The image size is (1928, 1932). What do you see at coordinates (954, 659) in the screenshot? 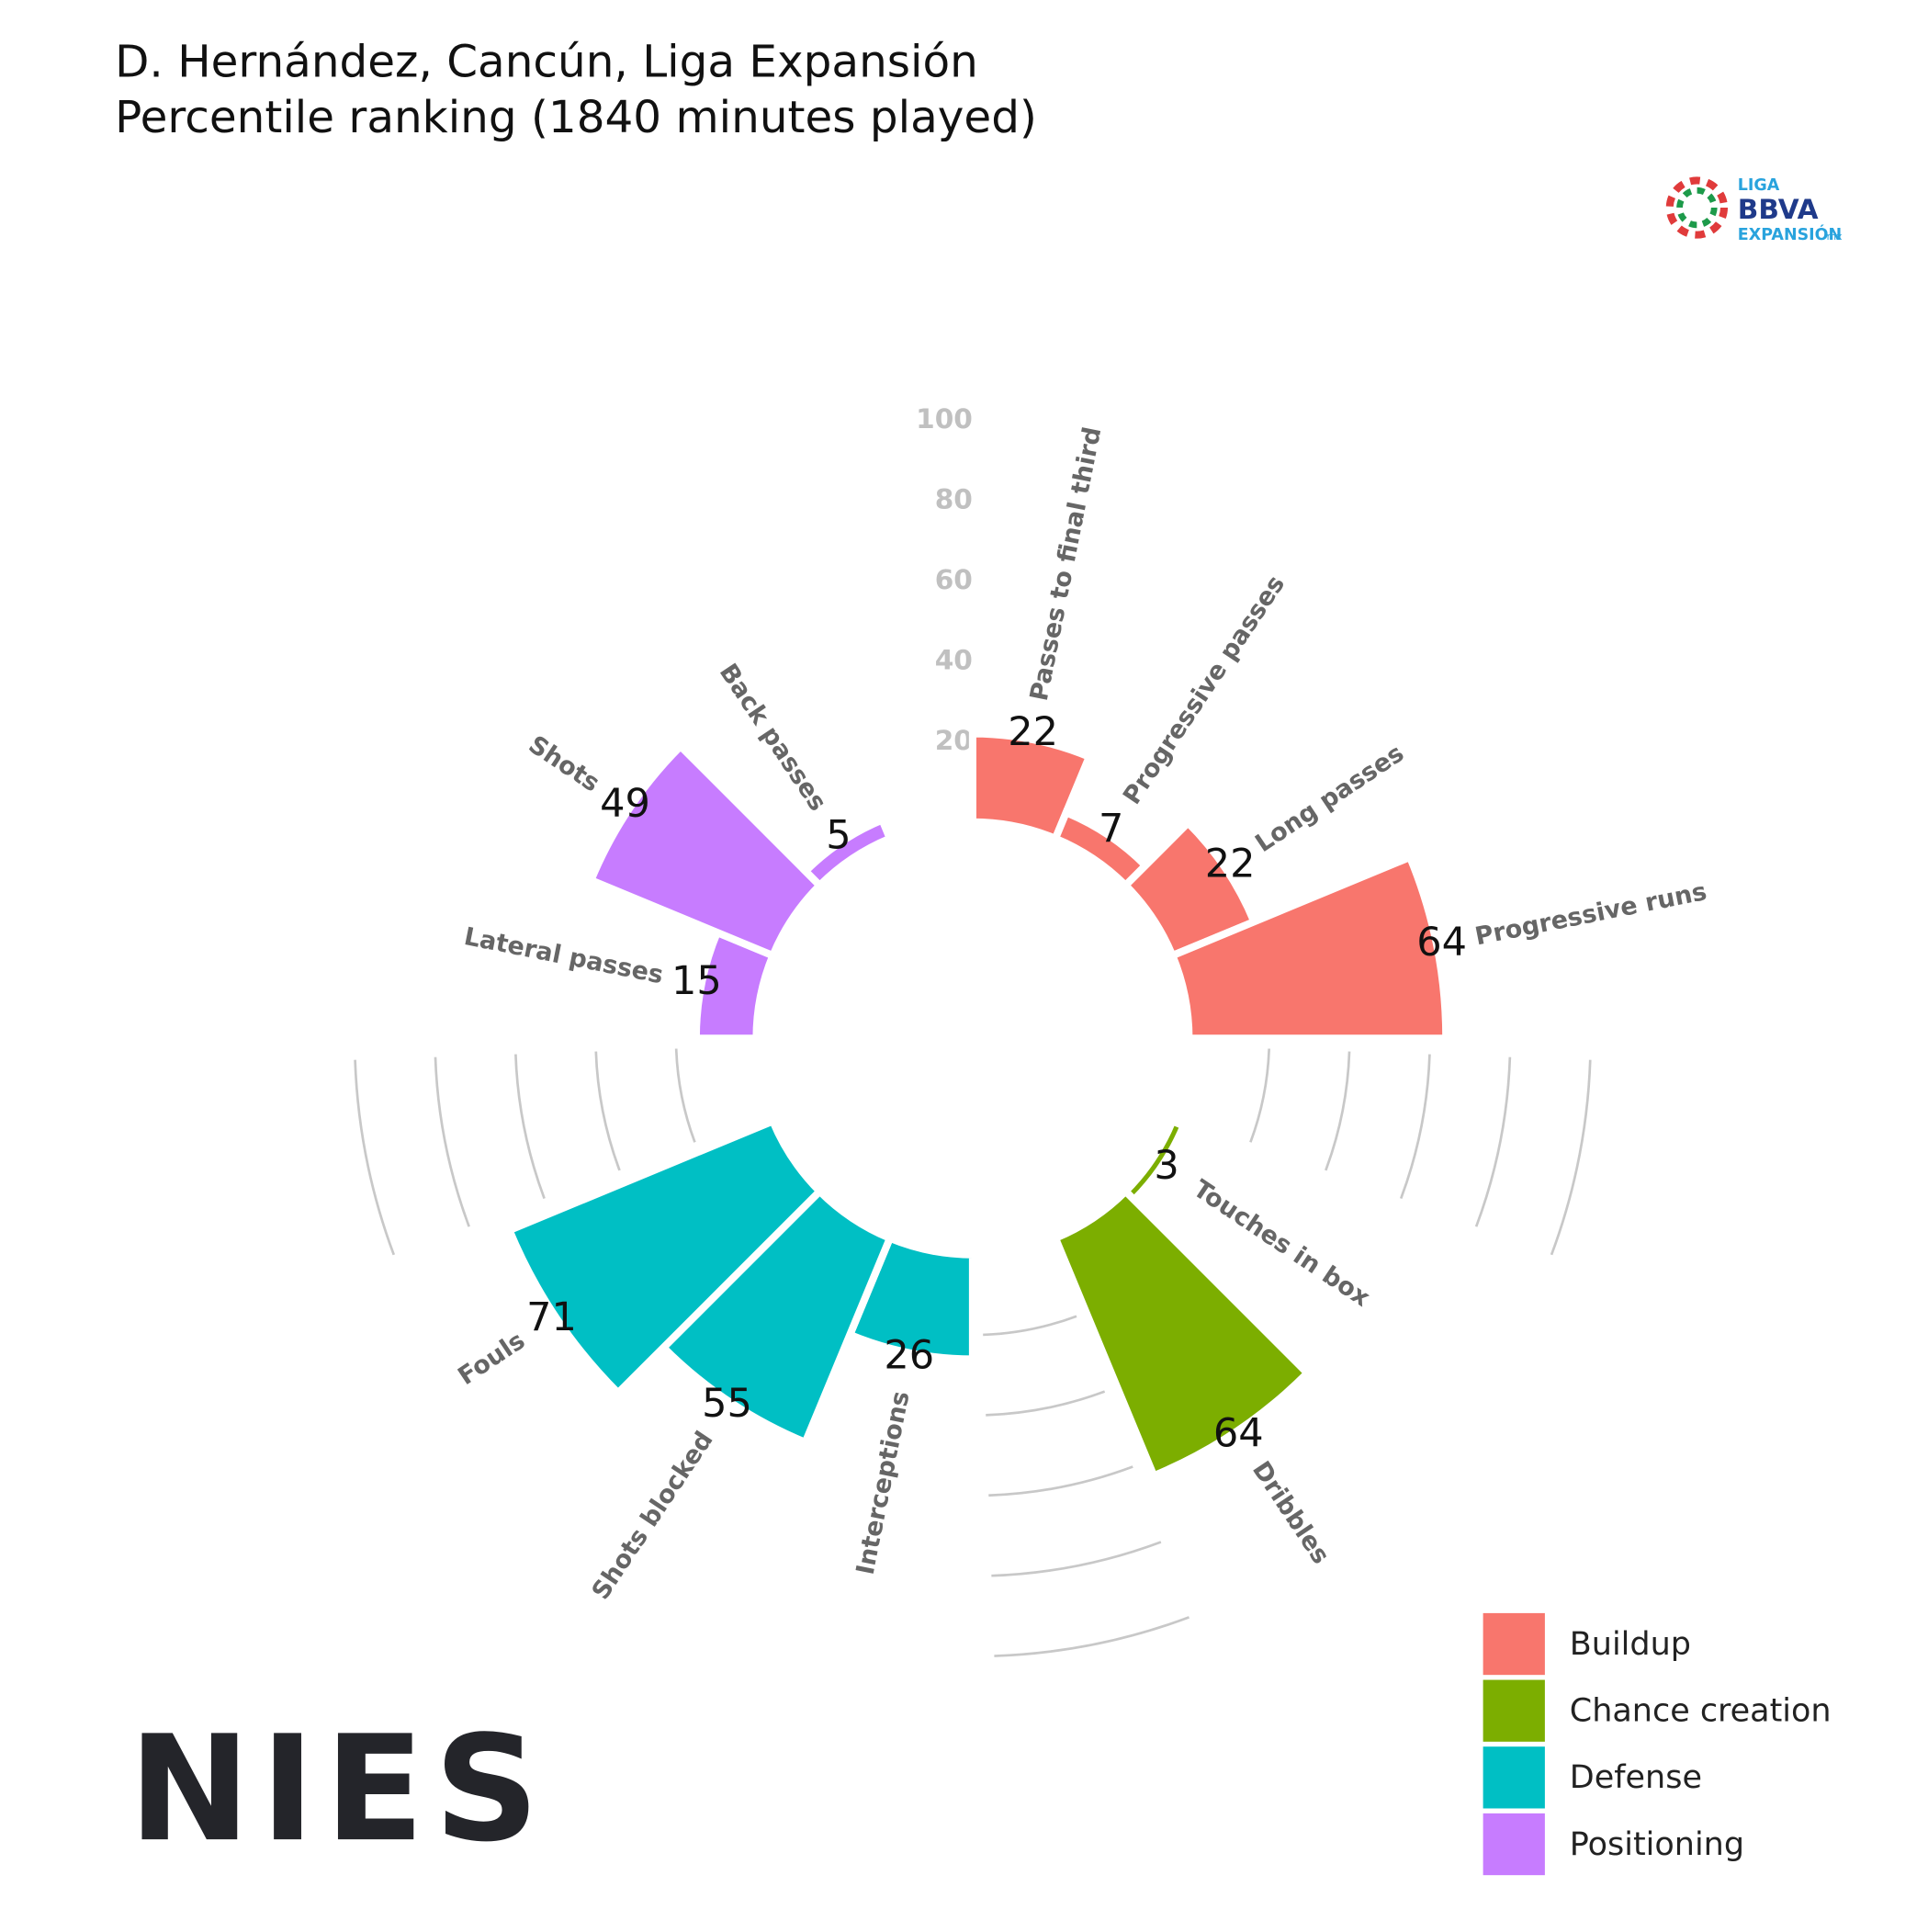
I see `r-tick-label: 40` at bounding box center [954, 659].